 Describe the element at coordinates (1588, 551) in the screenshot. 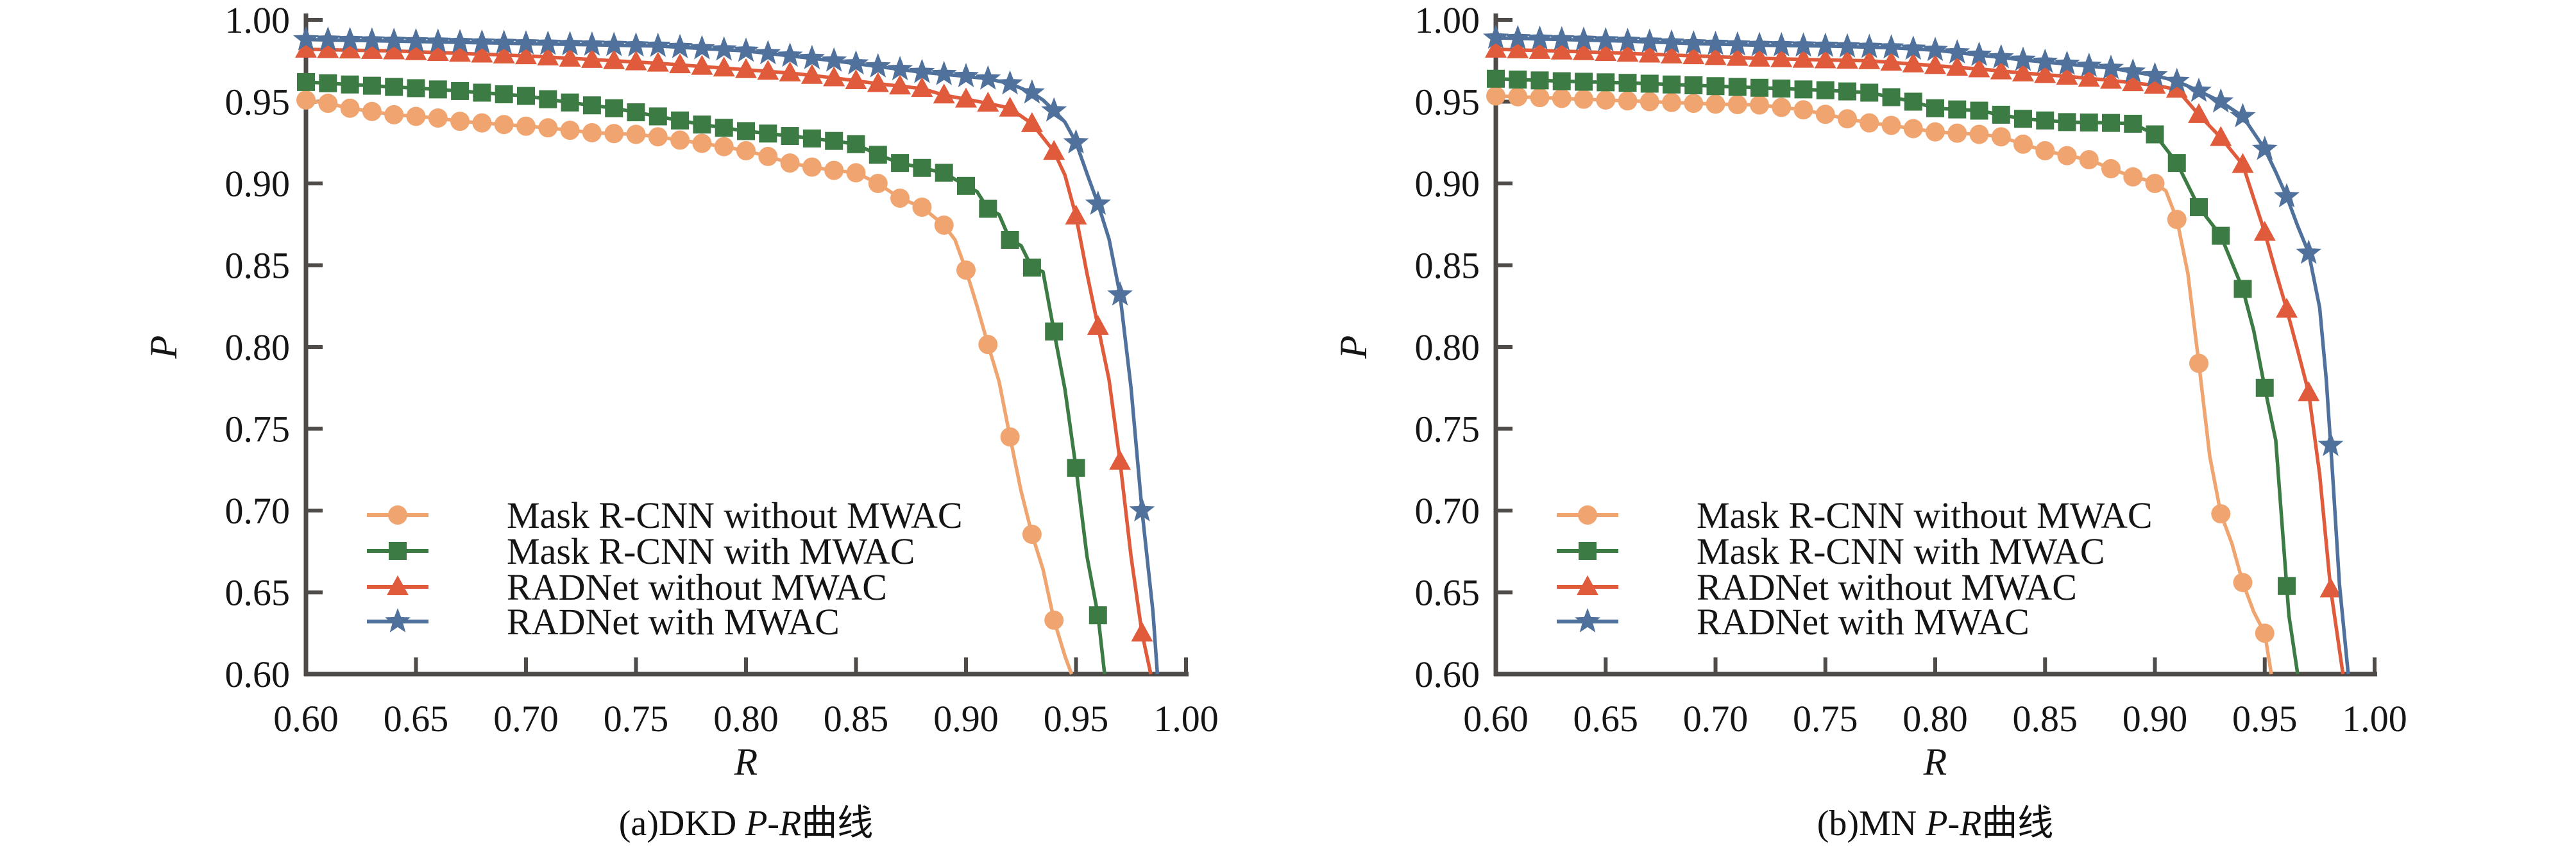

I see `legend-square-marker` at that location.